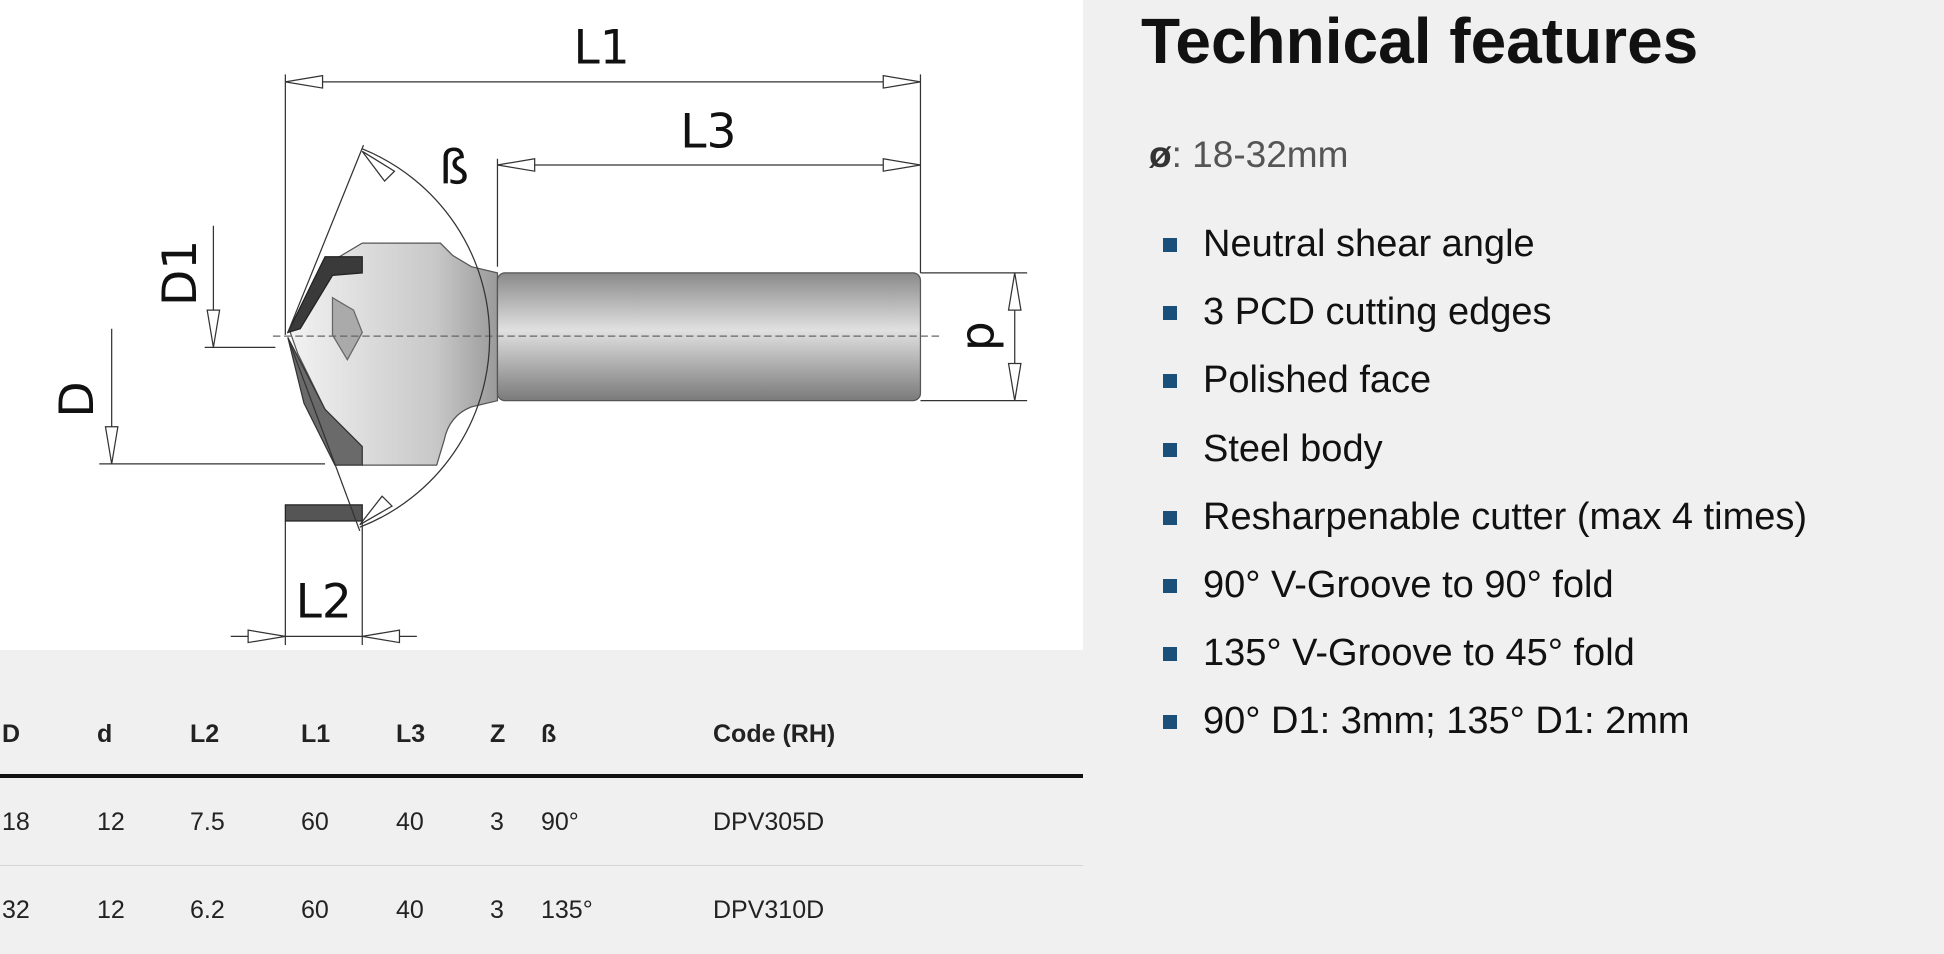 The image size is (1944, 954). What do you see at coordinates (549, 734) in the screenshot?
I see `header-cell: ß` at bounding box center [549, 734].